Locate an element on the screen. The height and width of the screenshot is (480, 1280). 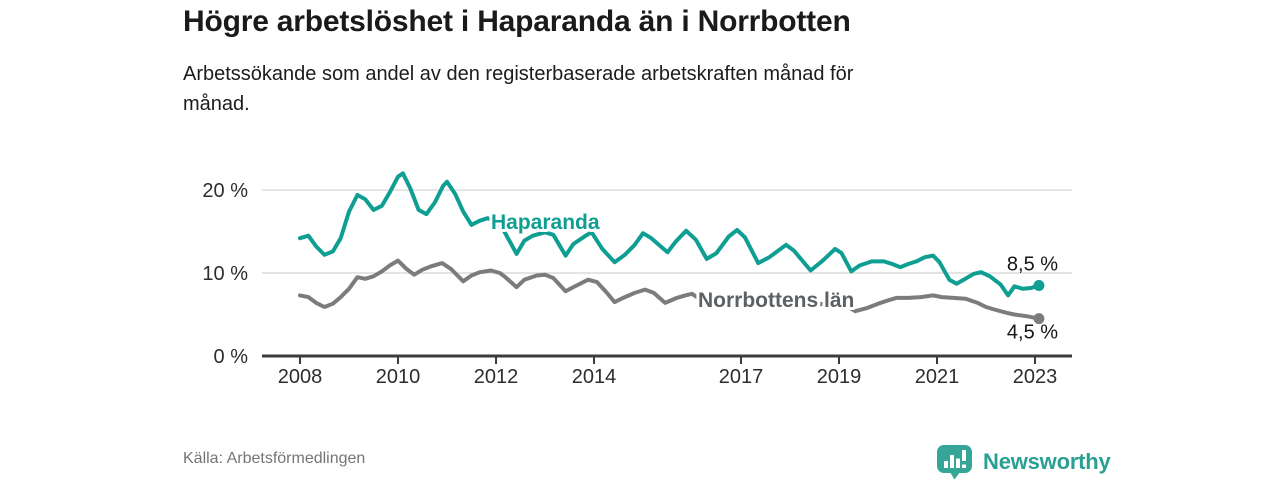
x-tick-label: 2019 is located at coordinates (839, 377).